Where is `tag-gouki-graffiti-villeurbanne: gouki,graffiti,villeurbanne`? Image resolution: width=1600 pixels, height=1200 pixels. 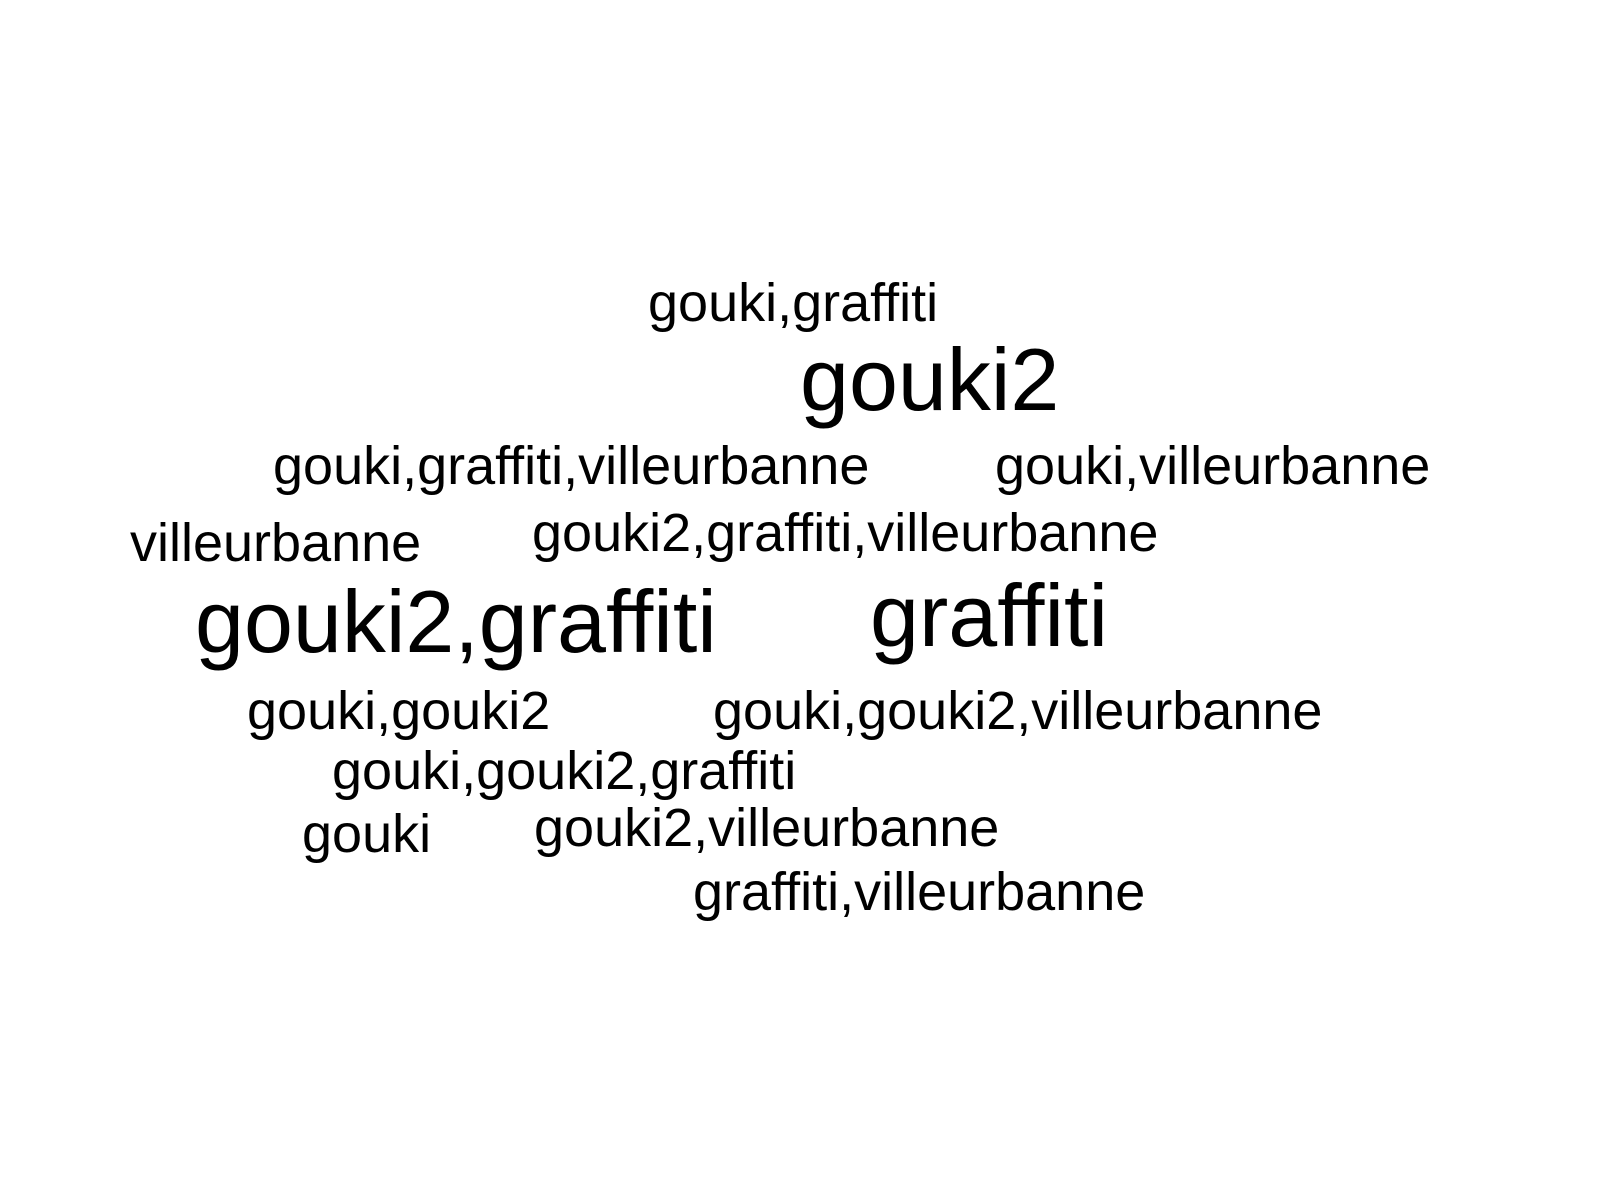 tag-gouki-graffiti-villeurbanne: gouki,graffiti,villeurbanne is located at coordinates (571, 466).